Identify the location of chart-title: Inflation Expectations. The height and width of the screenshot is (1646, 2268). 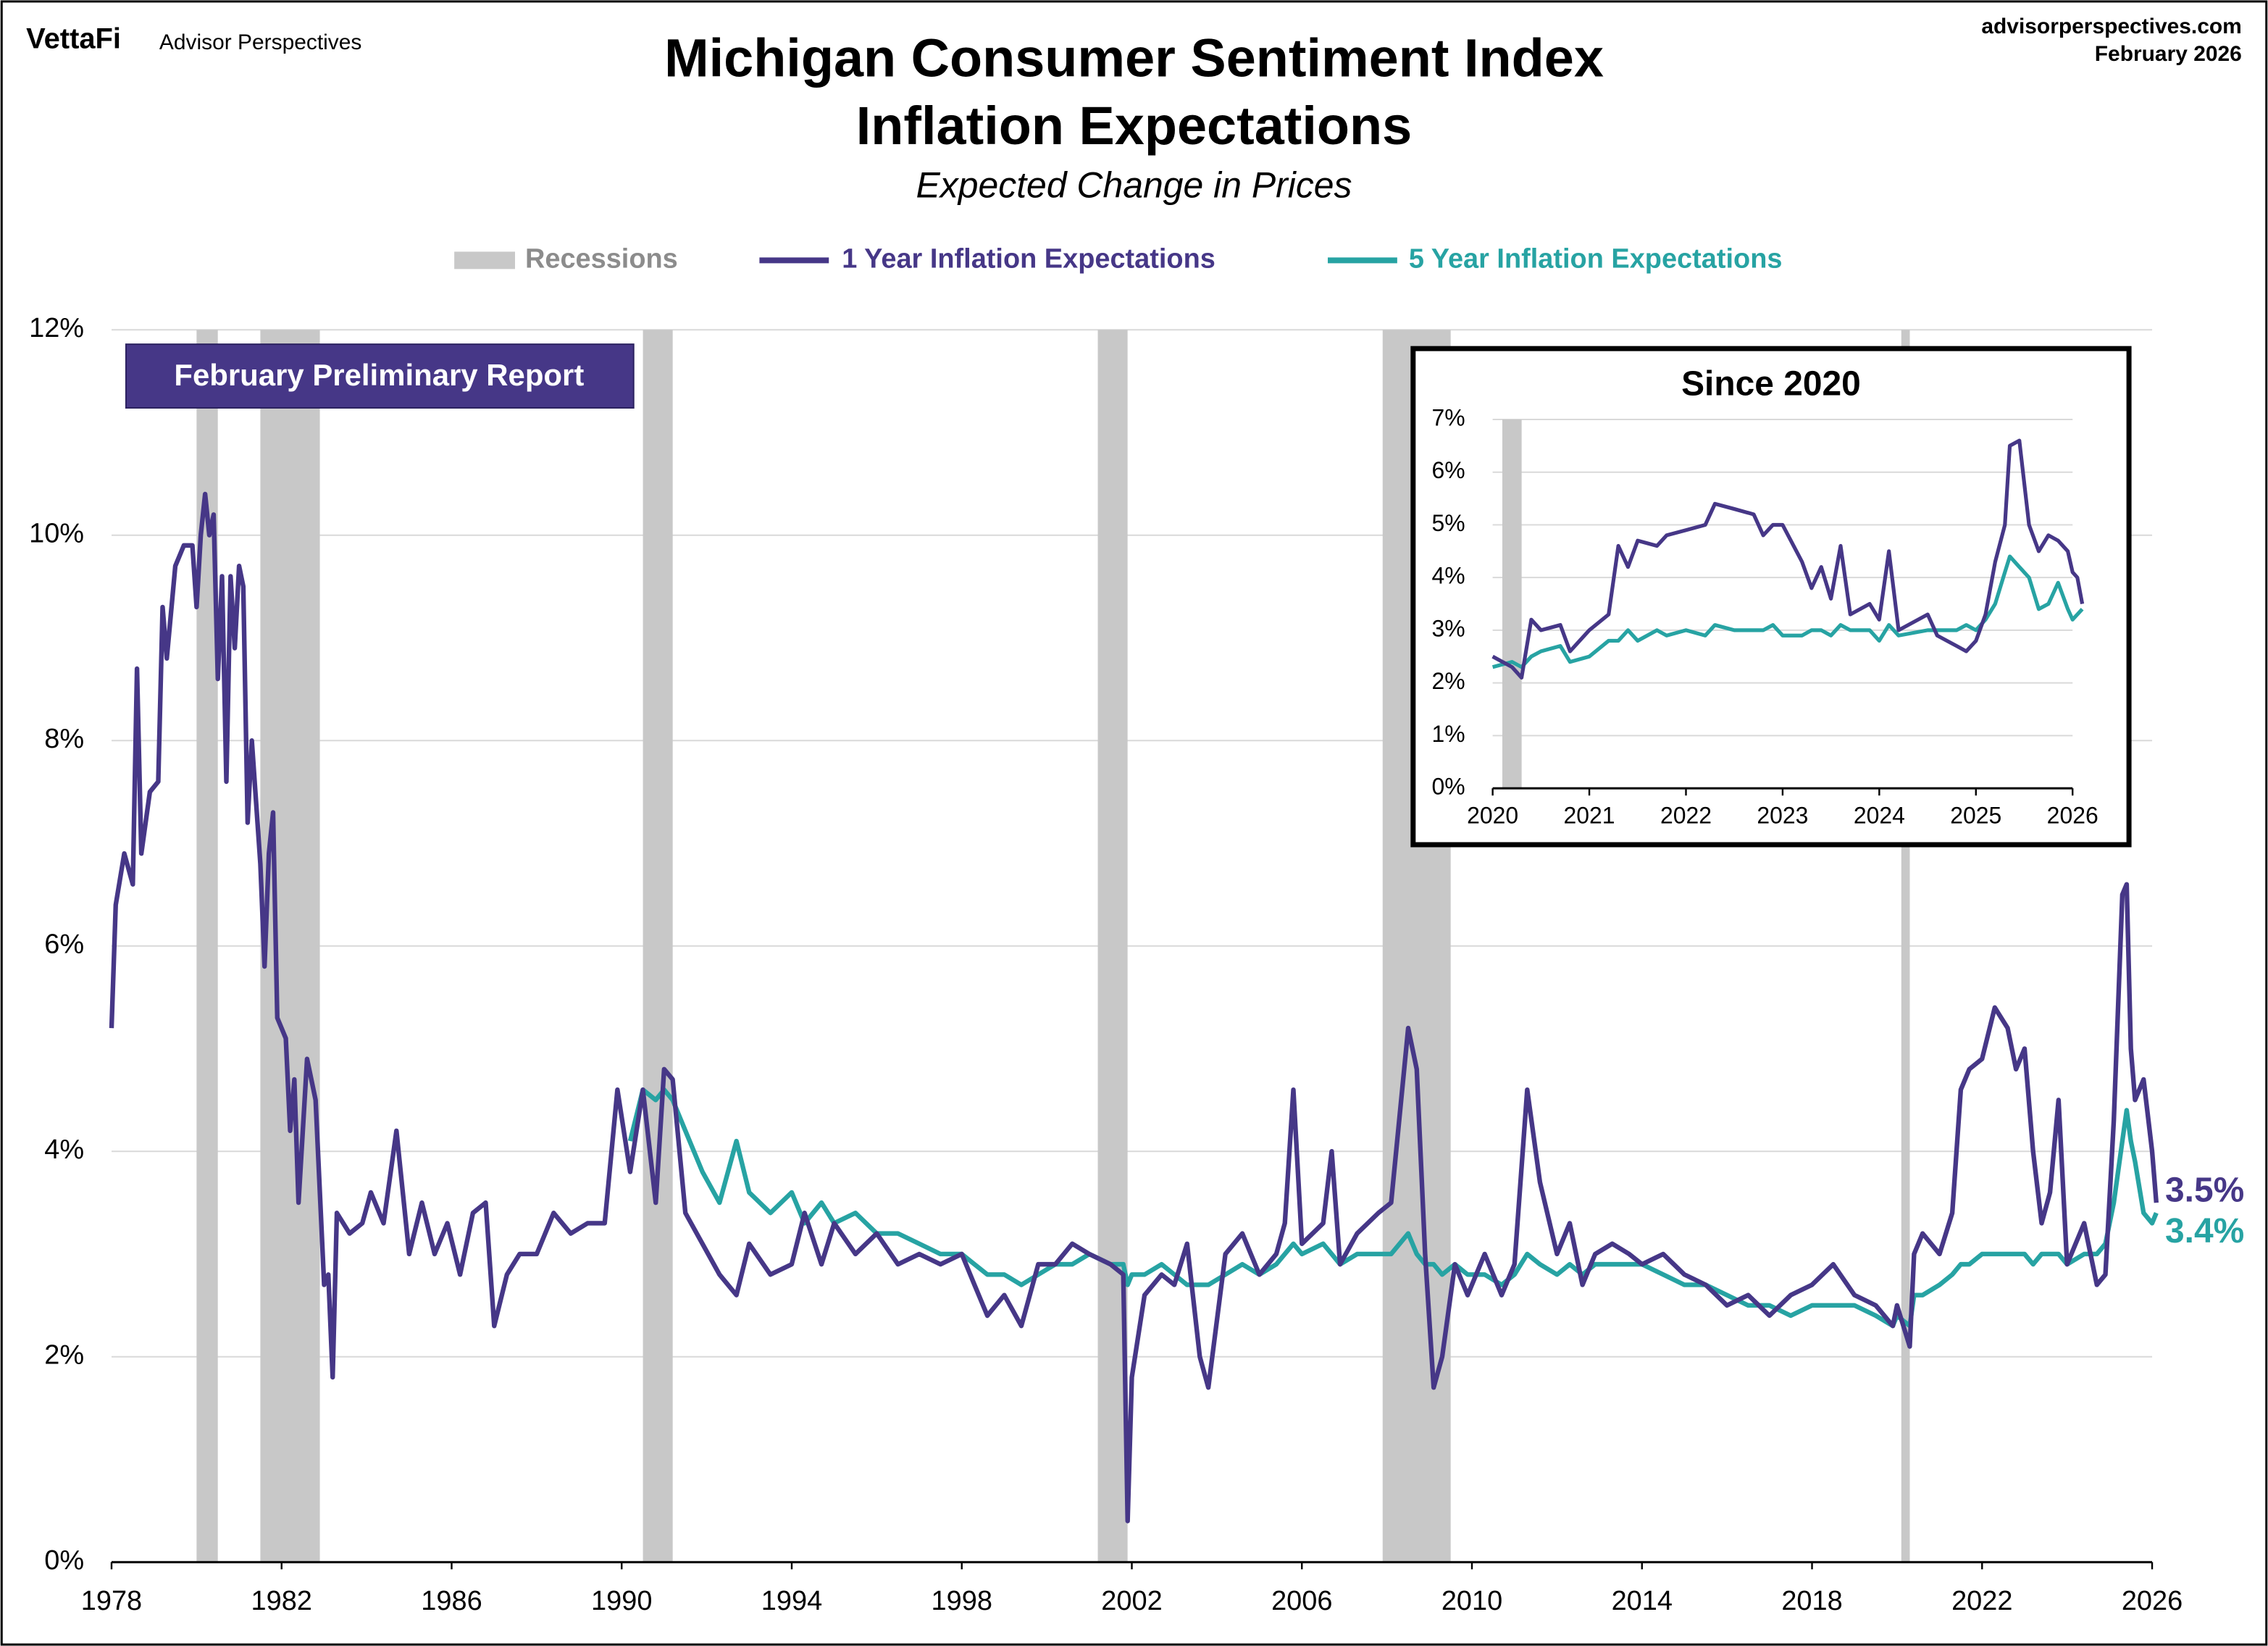
(1134, 126).